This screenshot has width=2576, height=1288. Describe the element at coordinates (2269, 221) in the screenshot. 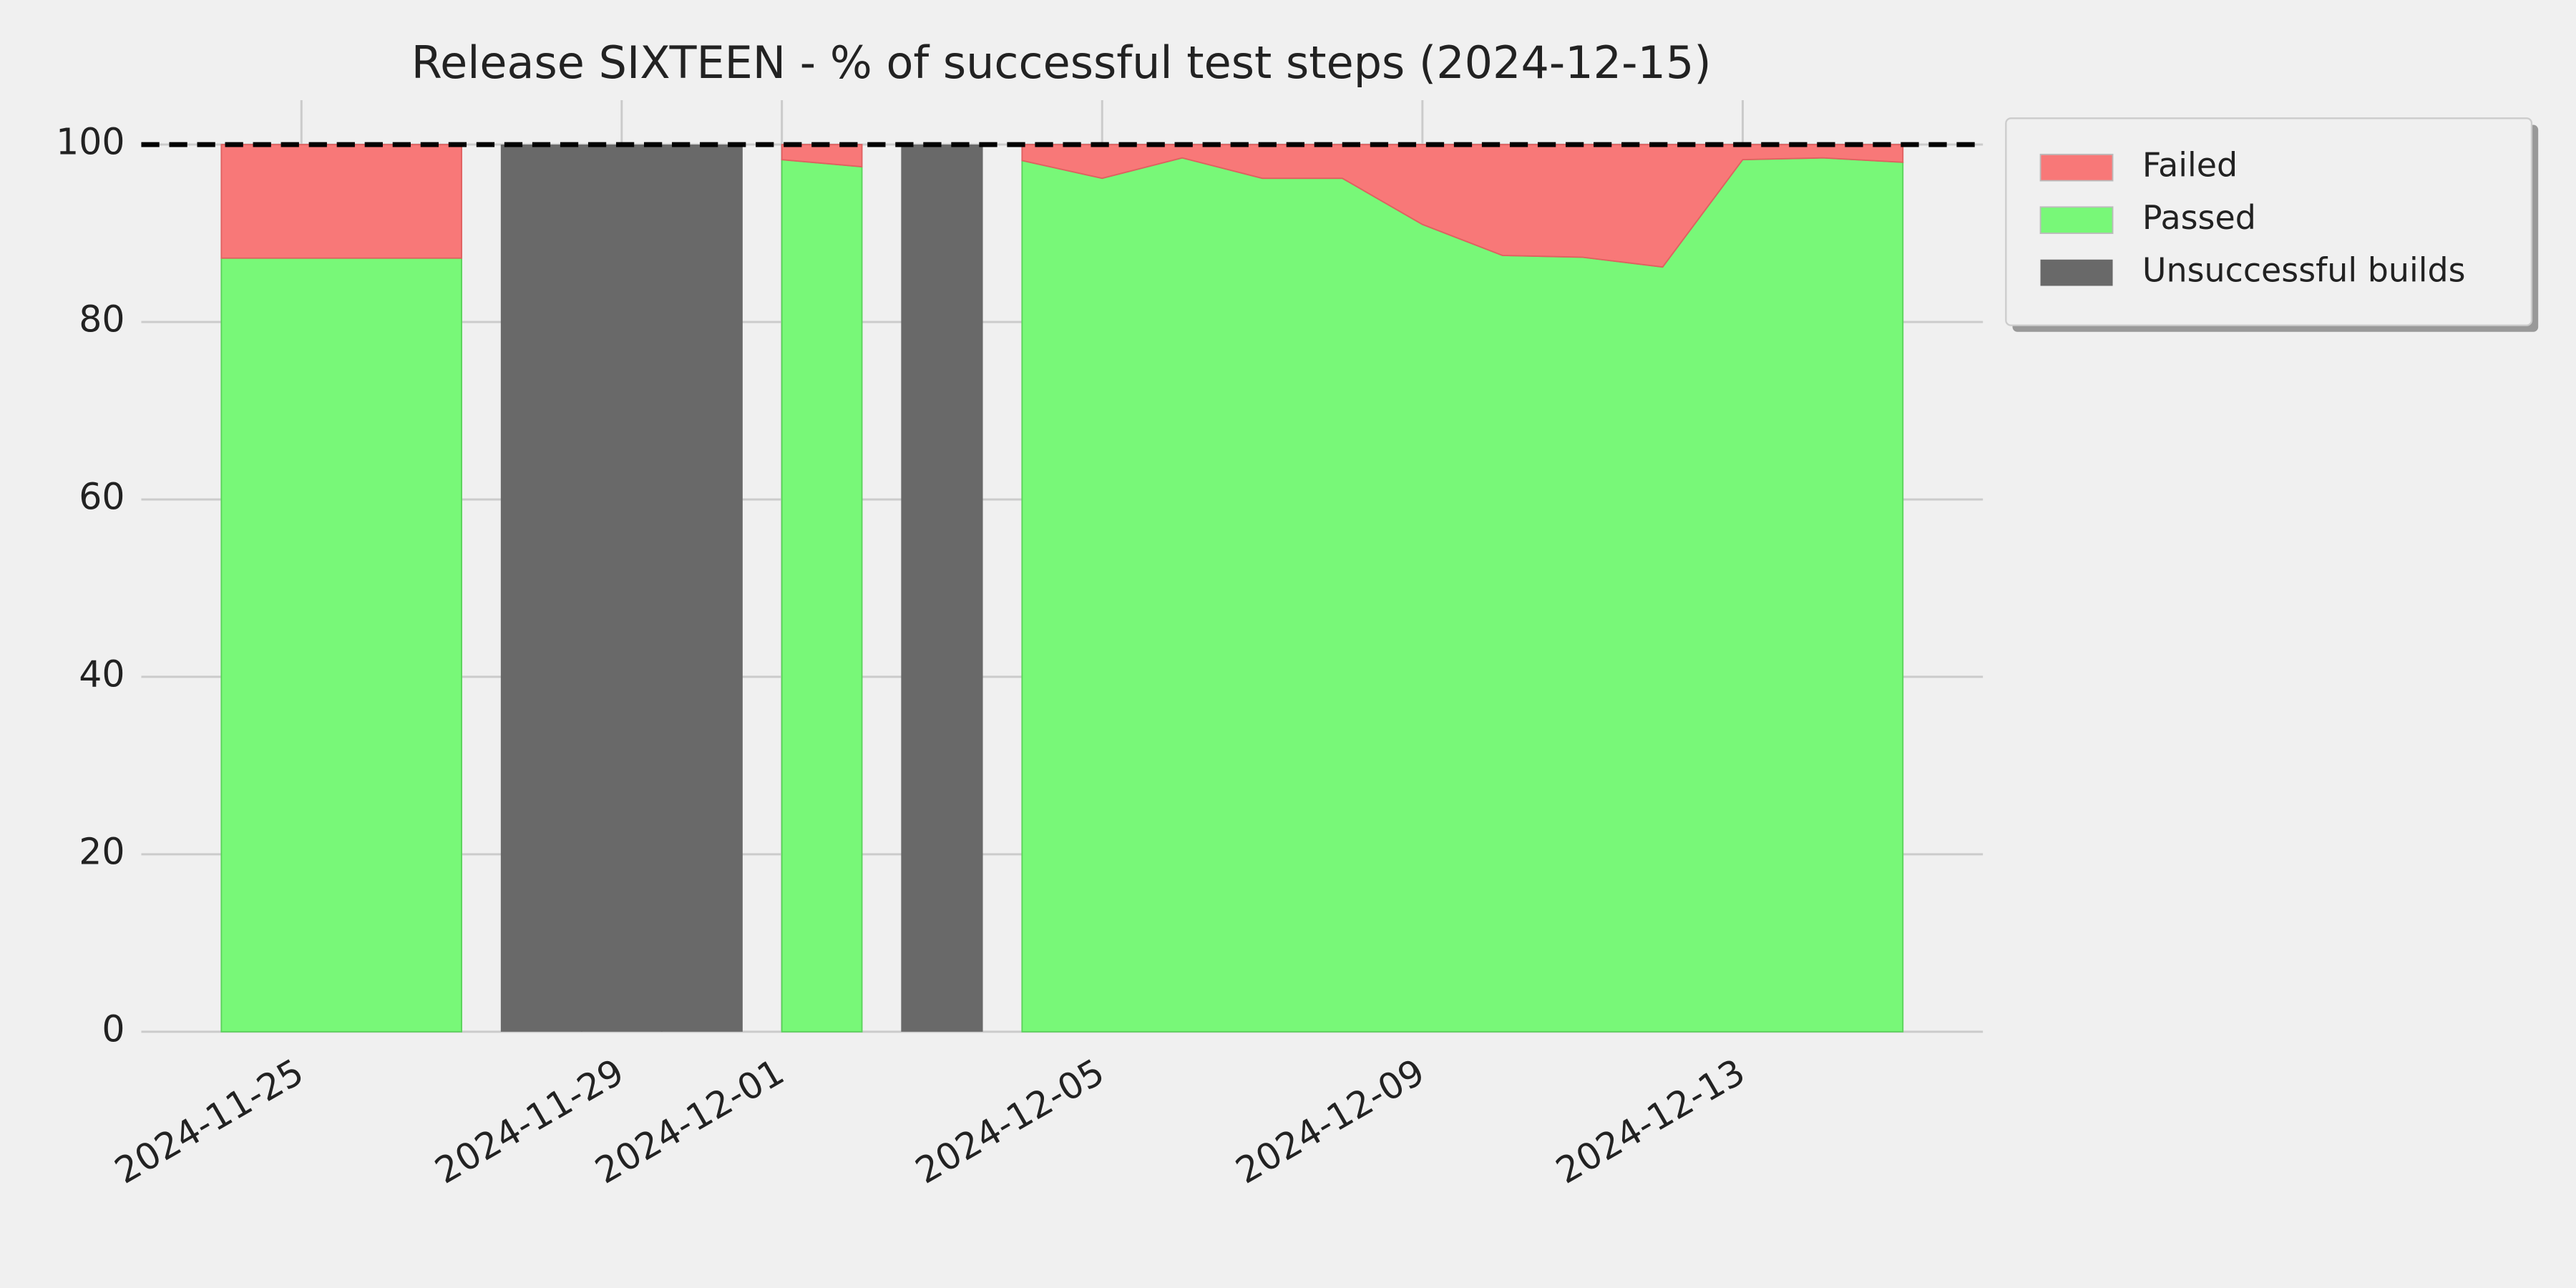

I see `legend-box` at that location.